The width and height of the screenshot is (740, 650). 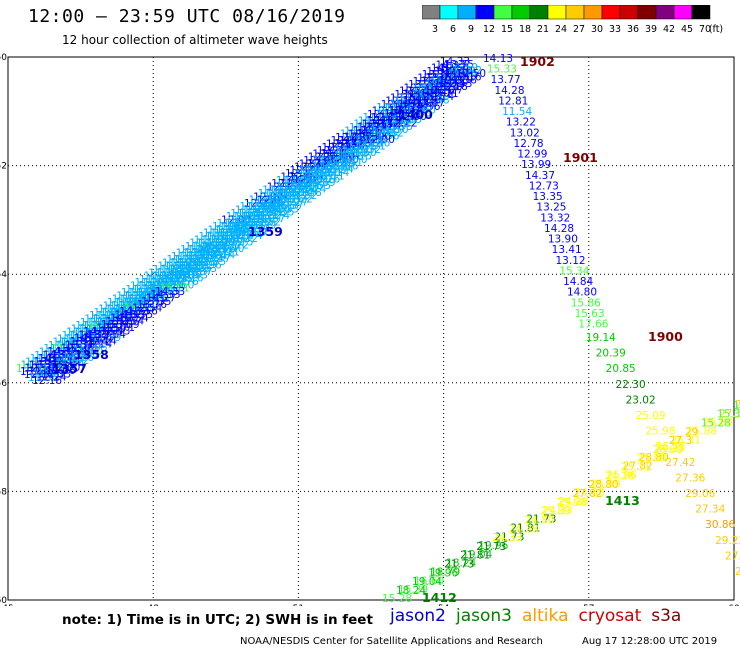 I want to click on swh-value-label: 11.86, so click(x=79, y=358).